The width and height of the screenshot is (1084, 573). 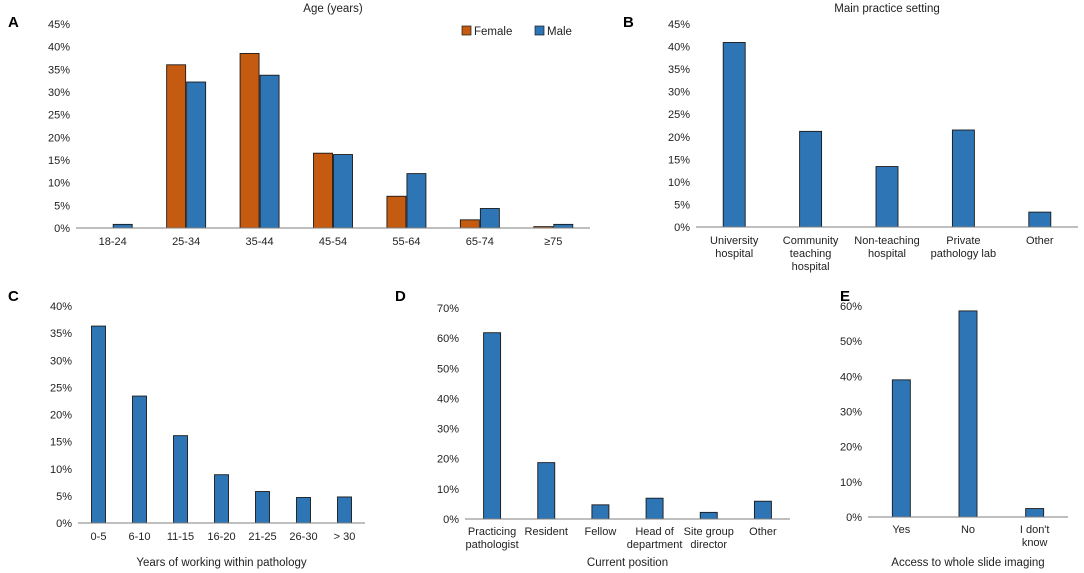 I want to click on chart-a-category-label: 25-34, so click(x=186, y=242).